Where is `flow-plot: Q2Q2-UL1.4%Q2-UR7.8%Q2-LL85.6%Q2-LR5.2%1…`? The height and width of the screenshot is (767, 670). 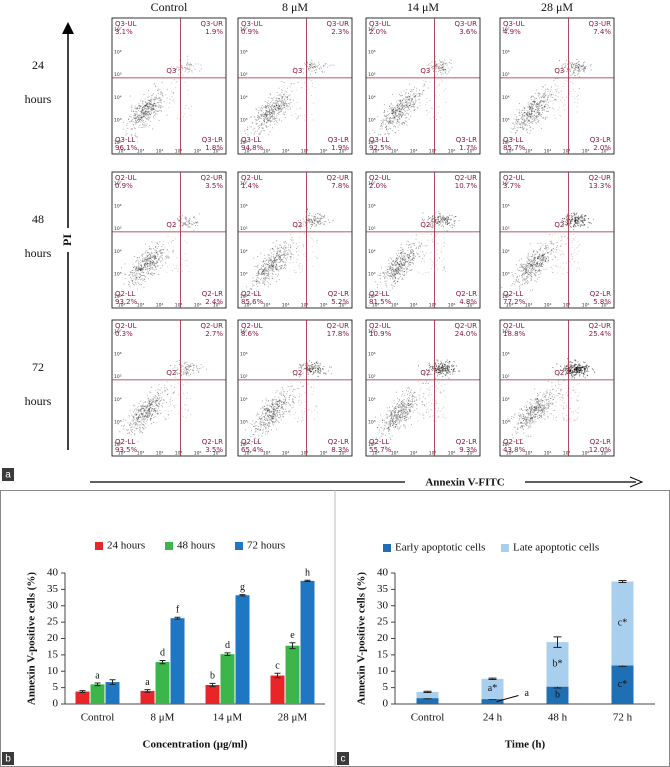 flow-plot: Q2Q2-UL1.4%Q2-UR7.8%Q2-LL85.6%Q2-LR5.2%1… is located at coordinates (295, 240).